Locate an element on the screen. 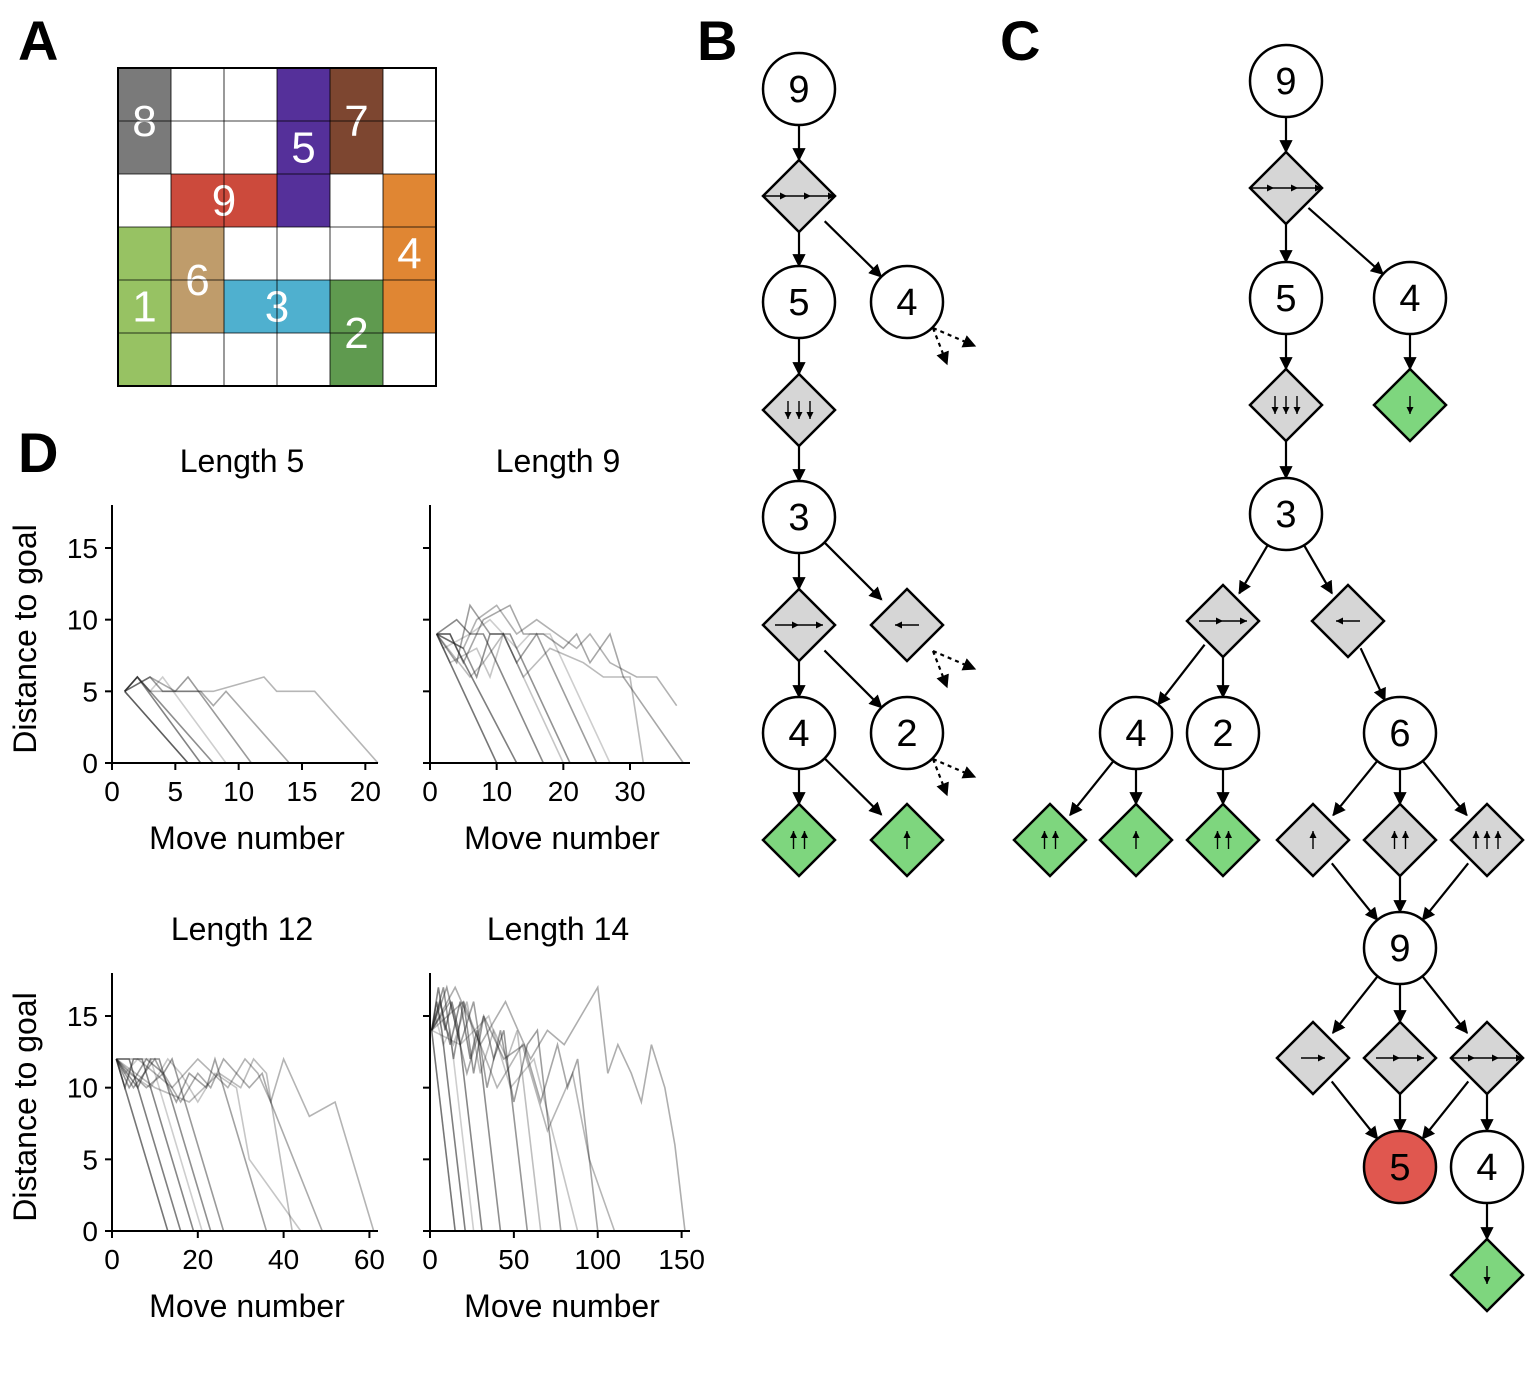  panel-letter-c: C is located at coordinates (1020, 40).